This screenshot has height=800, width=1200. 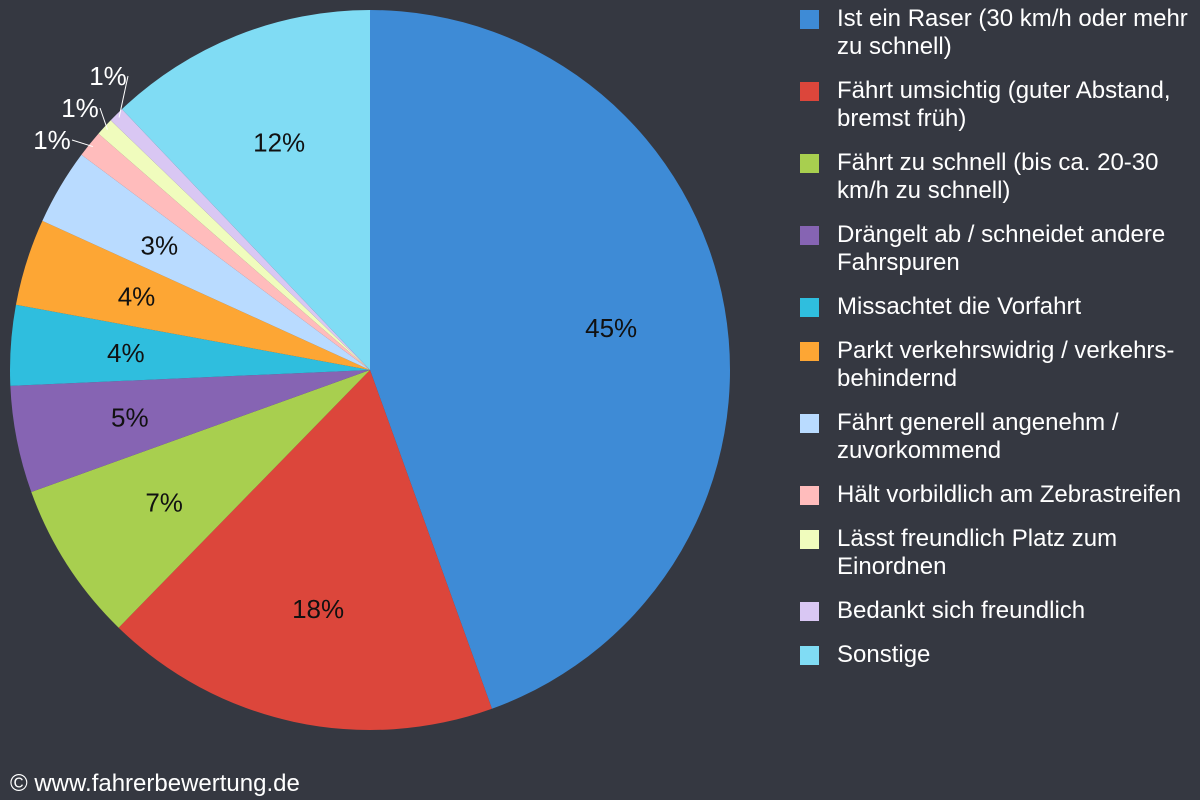 What do you see at coordinates (279, 143) in the screenshot?
I see `slice-data-label: 12%` at bounding box center [279, 143].